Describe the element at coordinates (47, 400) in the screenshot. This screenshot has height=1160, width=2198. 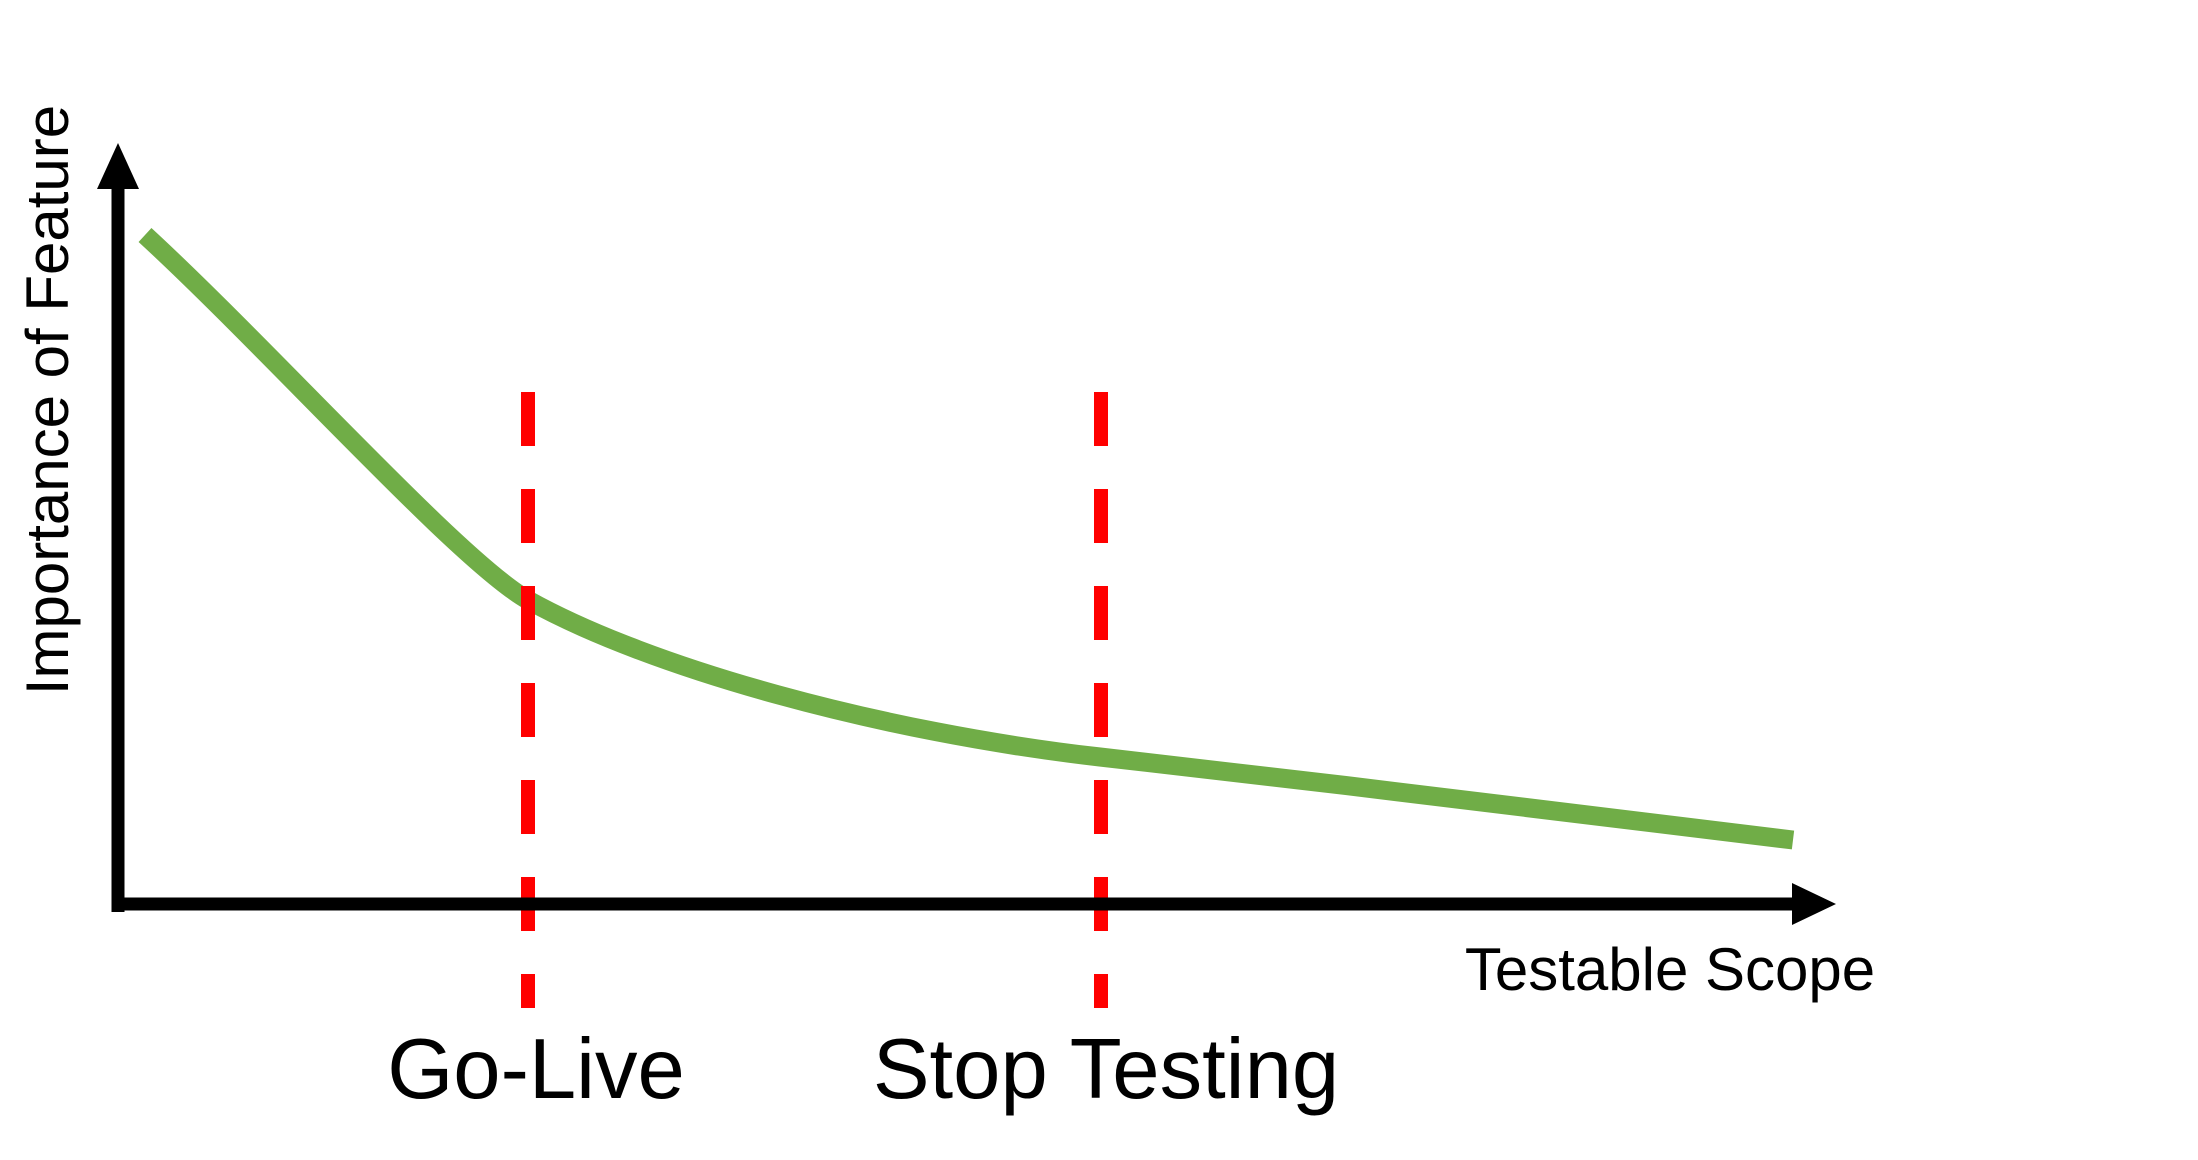
I see `y-axis-label: Importance of Feature` at that location.